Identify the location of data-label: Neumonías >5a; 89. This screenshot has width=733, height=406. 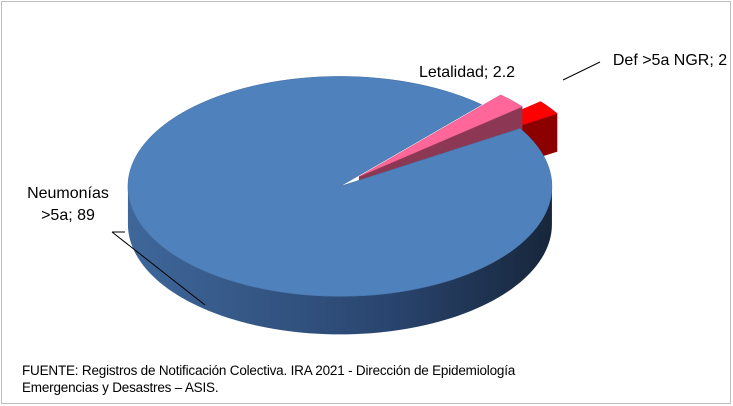
(68, 204).